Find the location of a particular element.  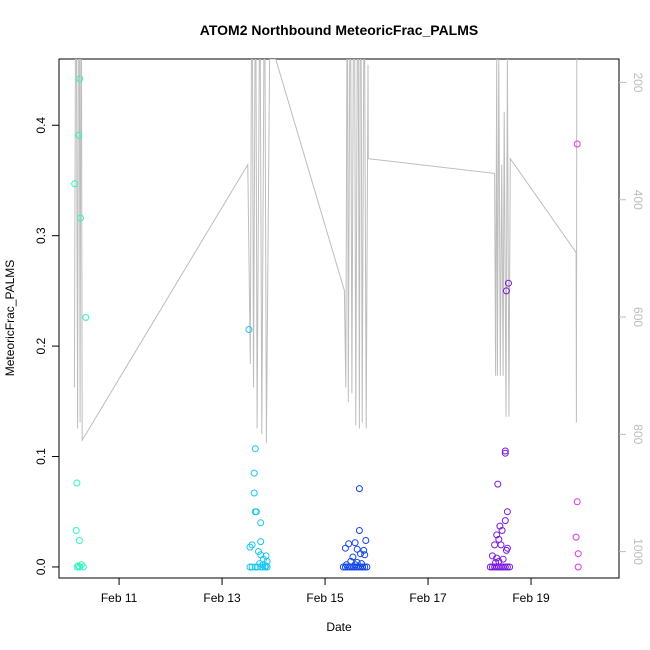

y-axis: 0.0 0.1 0.2 0.3 0.4 is located at coordinates (46, 346).